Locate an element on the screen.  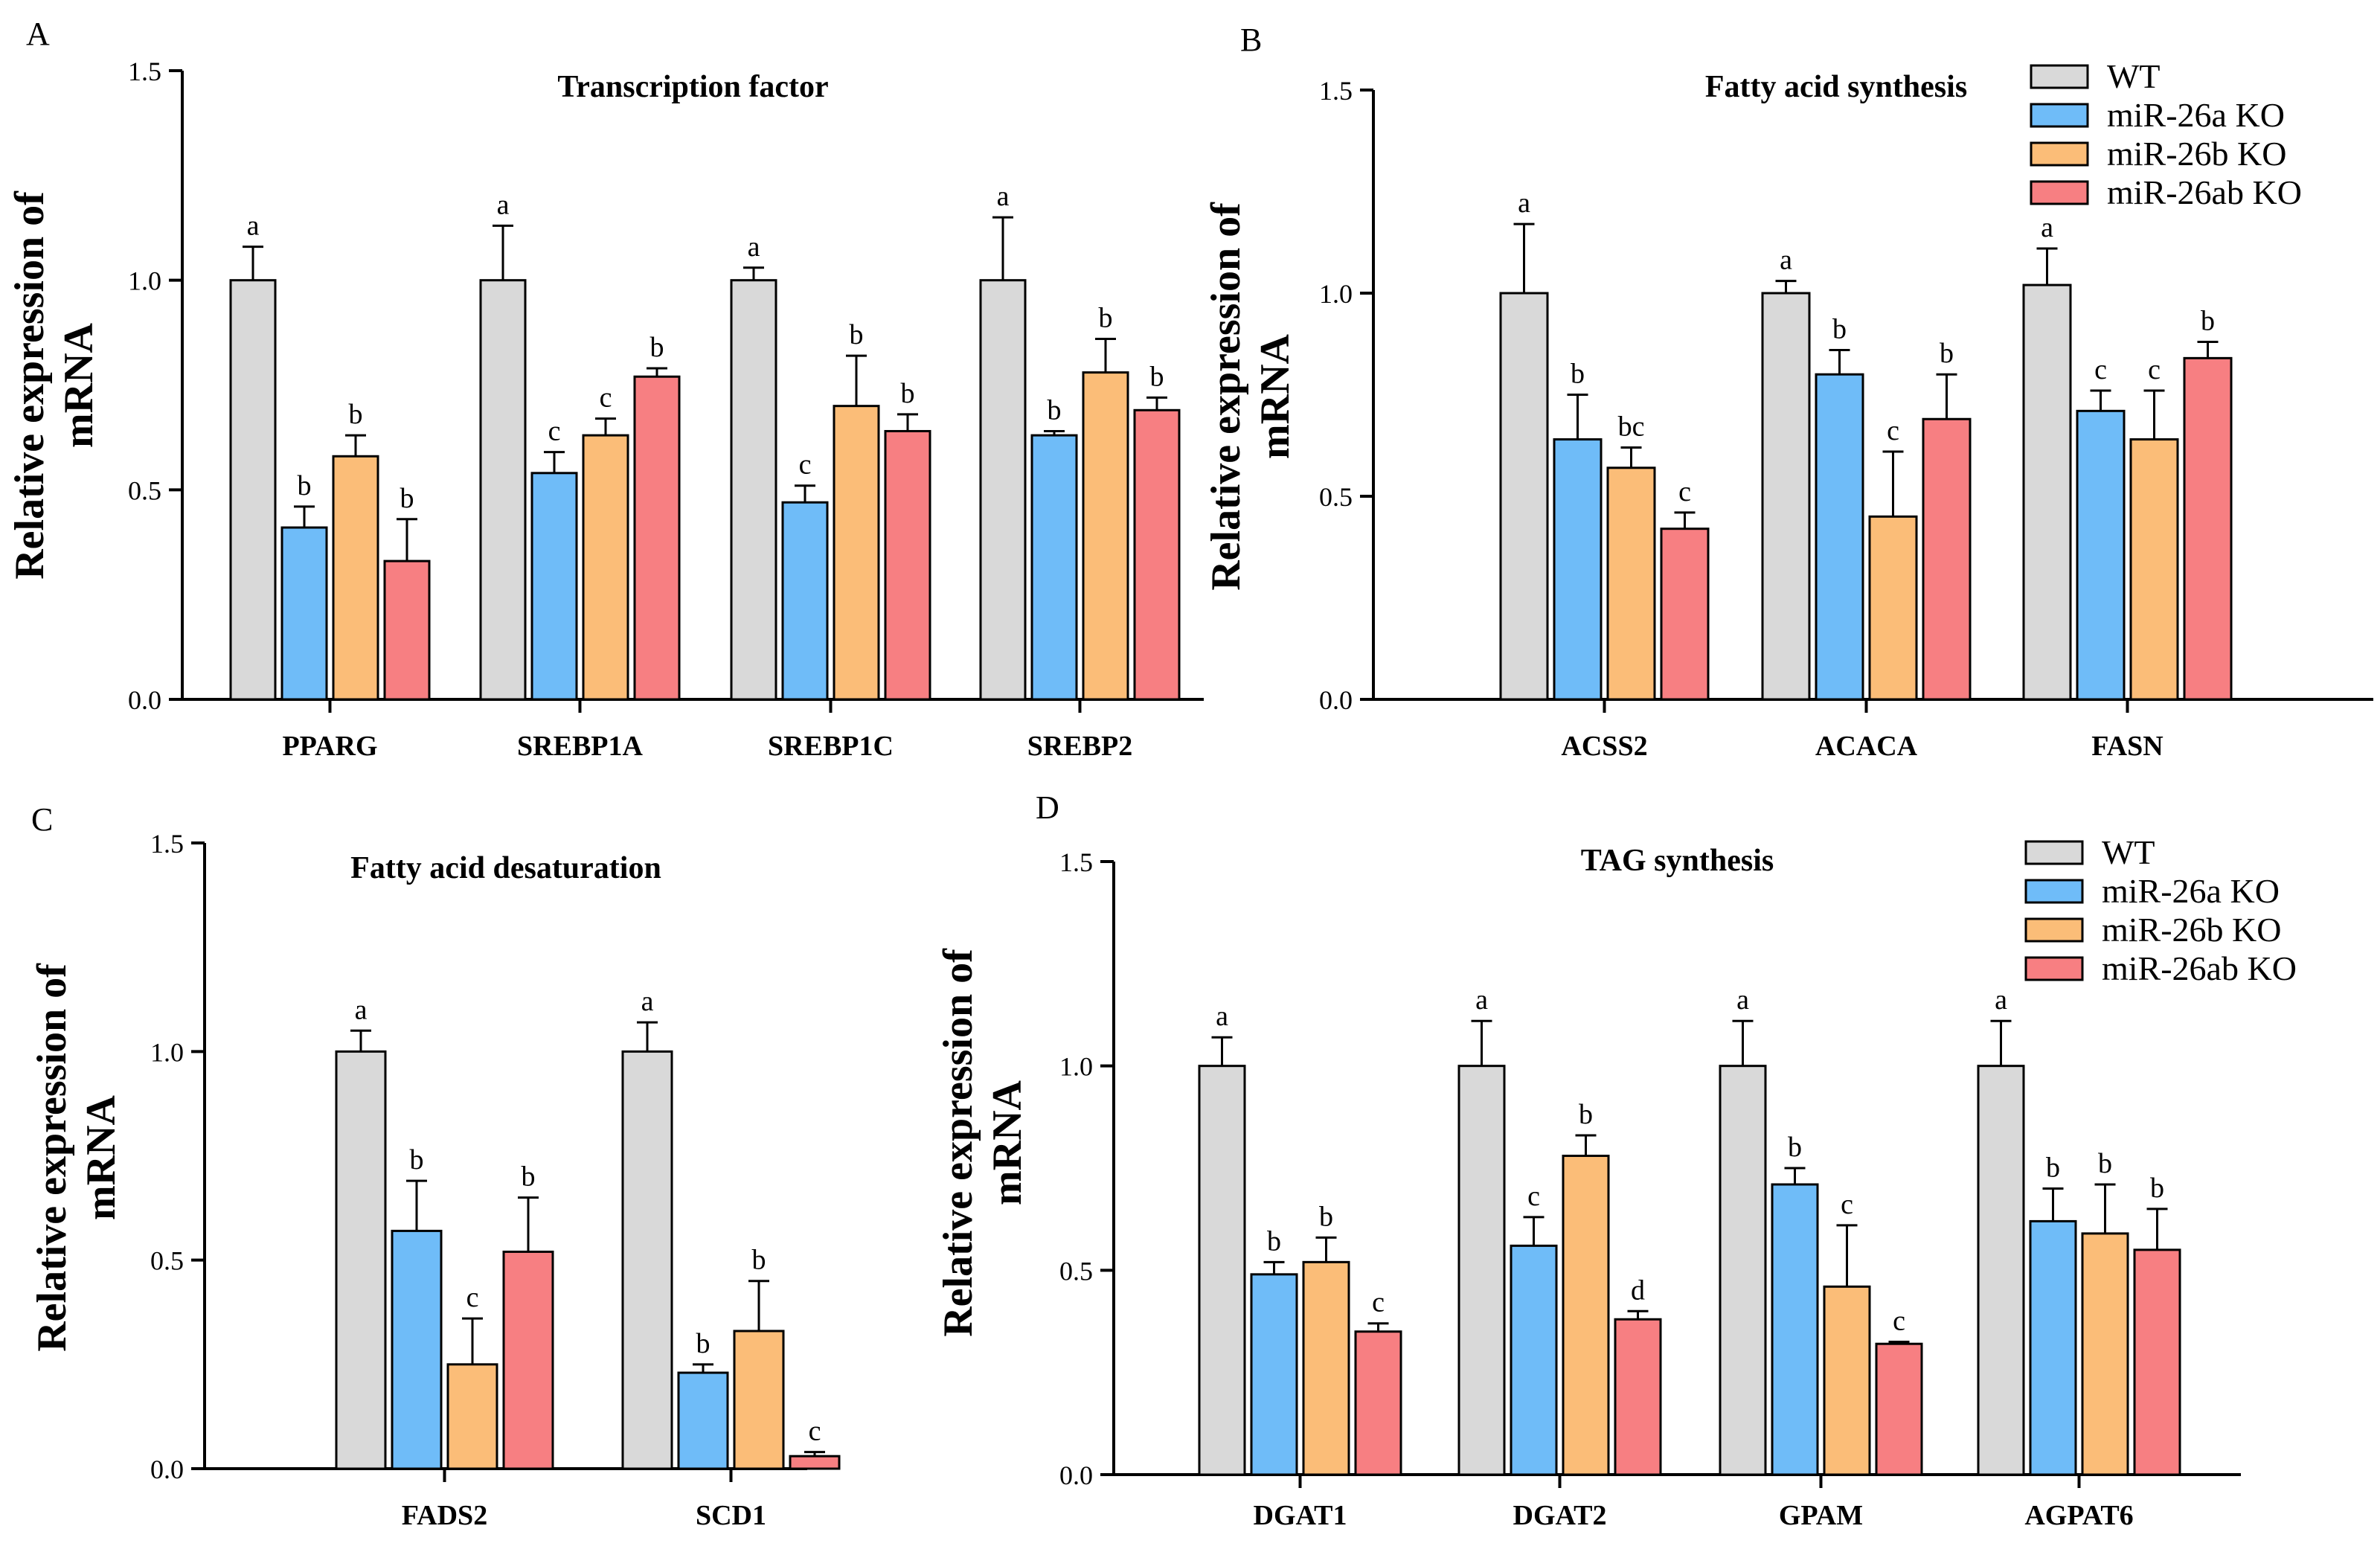
x-tick-label: SREBP1A is located at coordinates (580, 746).